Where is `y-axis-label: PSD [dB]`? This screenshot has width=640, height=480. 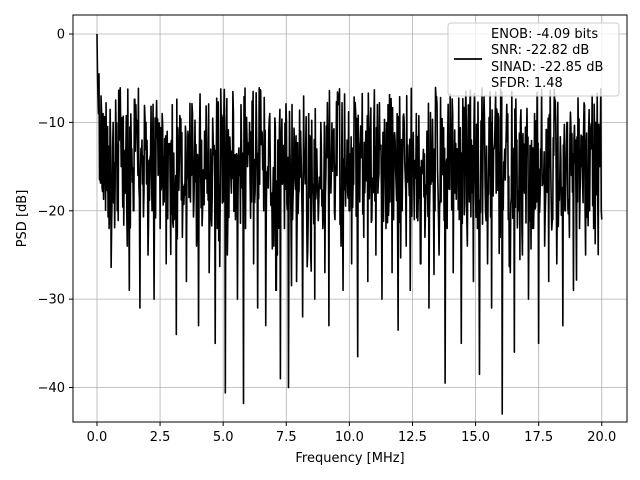 y-axis-label: PSD [dB] is located at coordinates (22, 219).